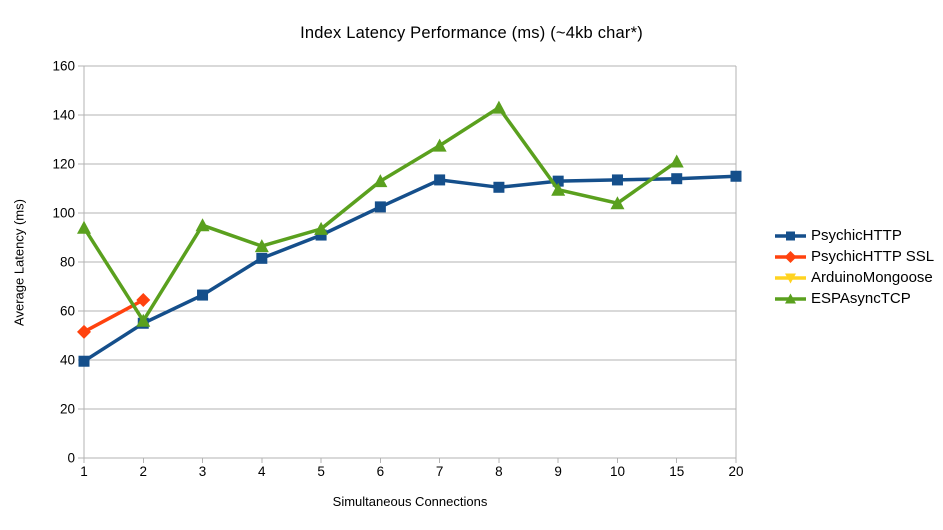 The height and width of the screenshot is (530, 943). I want to click on legend-item-espasynctcp: ESPAsyncTCP, so click(854, 298).